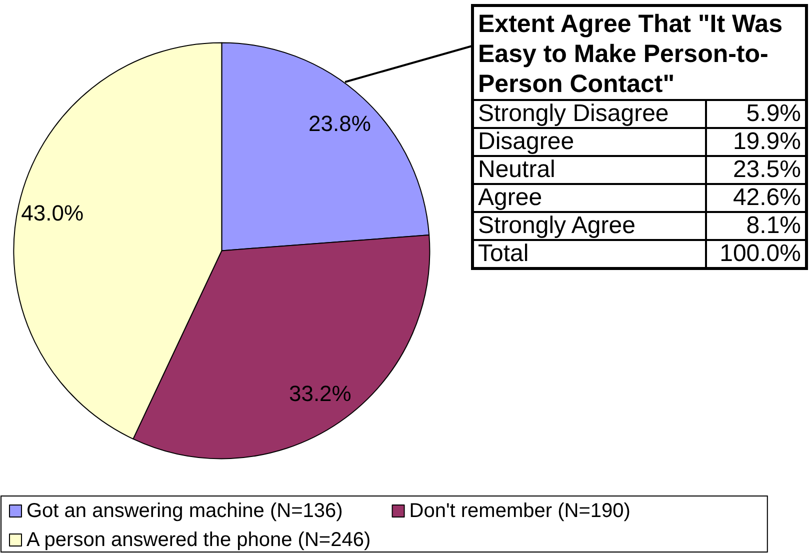 This screenshot has height=553, width=809. Describe the element at coordinates (766, 141) in the screenshot. I see `text: 19.9%` at that location.